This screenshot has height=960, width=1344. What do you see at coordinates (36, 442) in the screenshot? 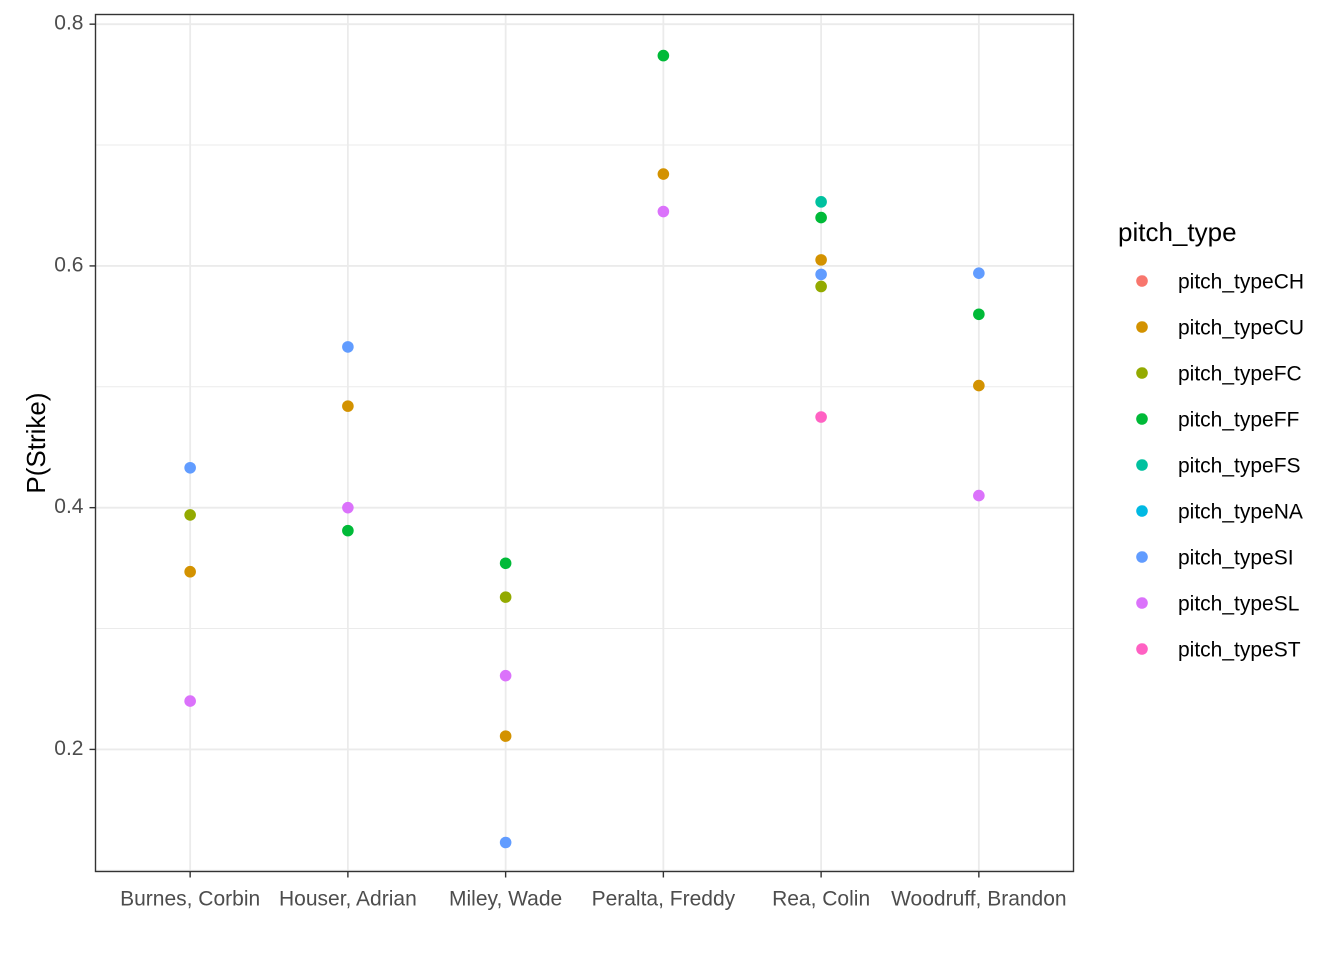
I see `y-axis-title: P(Strike)` at bounding box center [36, 442].